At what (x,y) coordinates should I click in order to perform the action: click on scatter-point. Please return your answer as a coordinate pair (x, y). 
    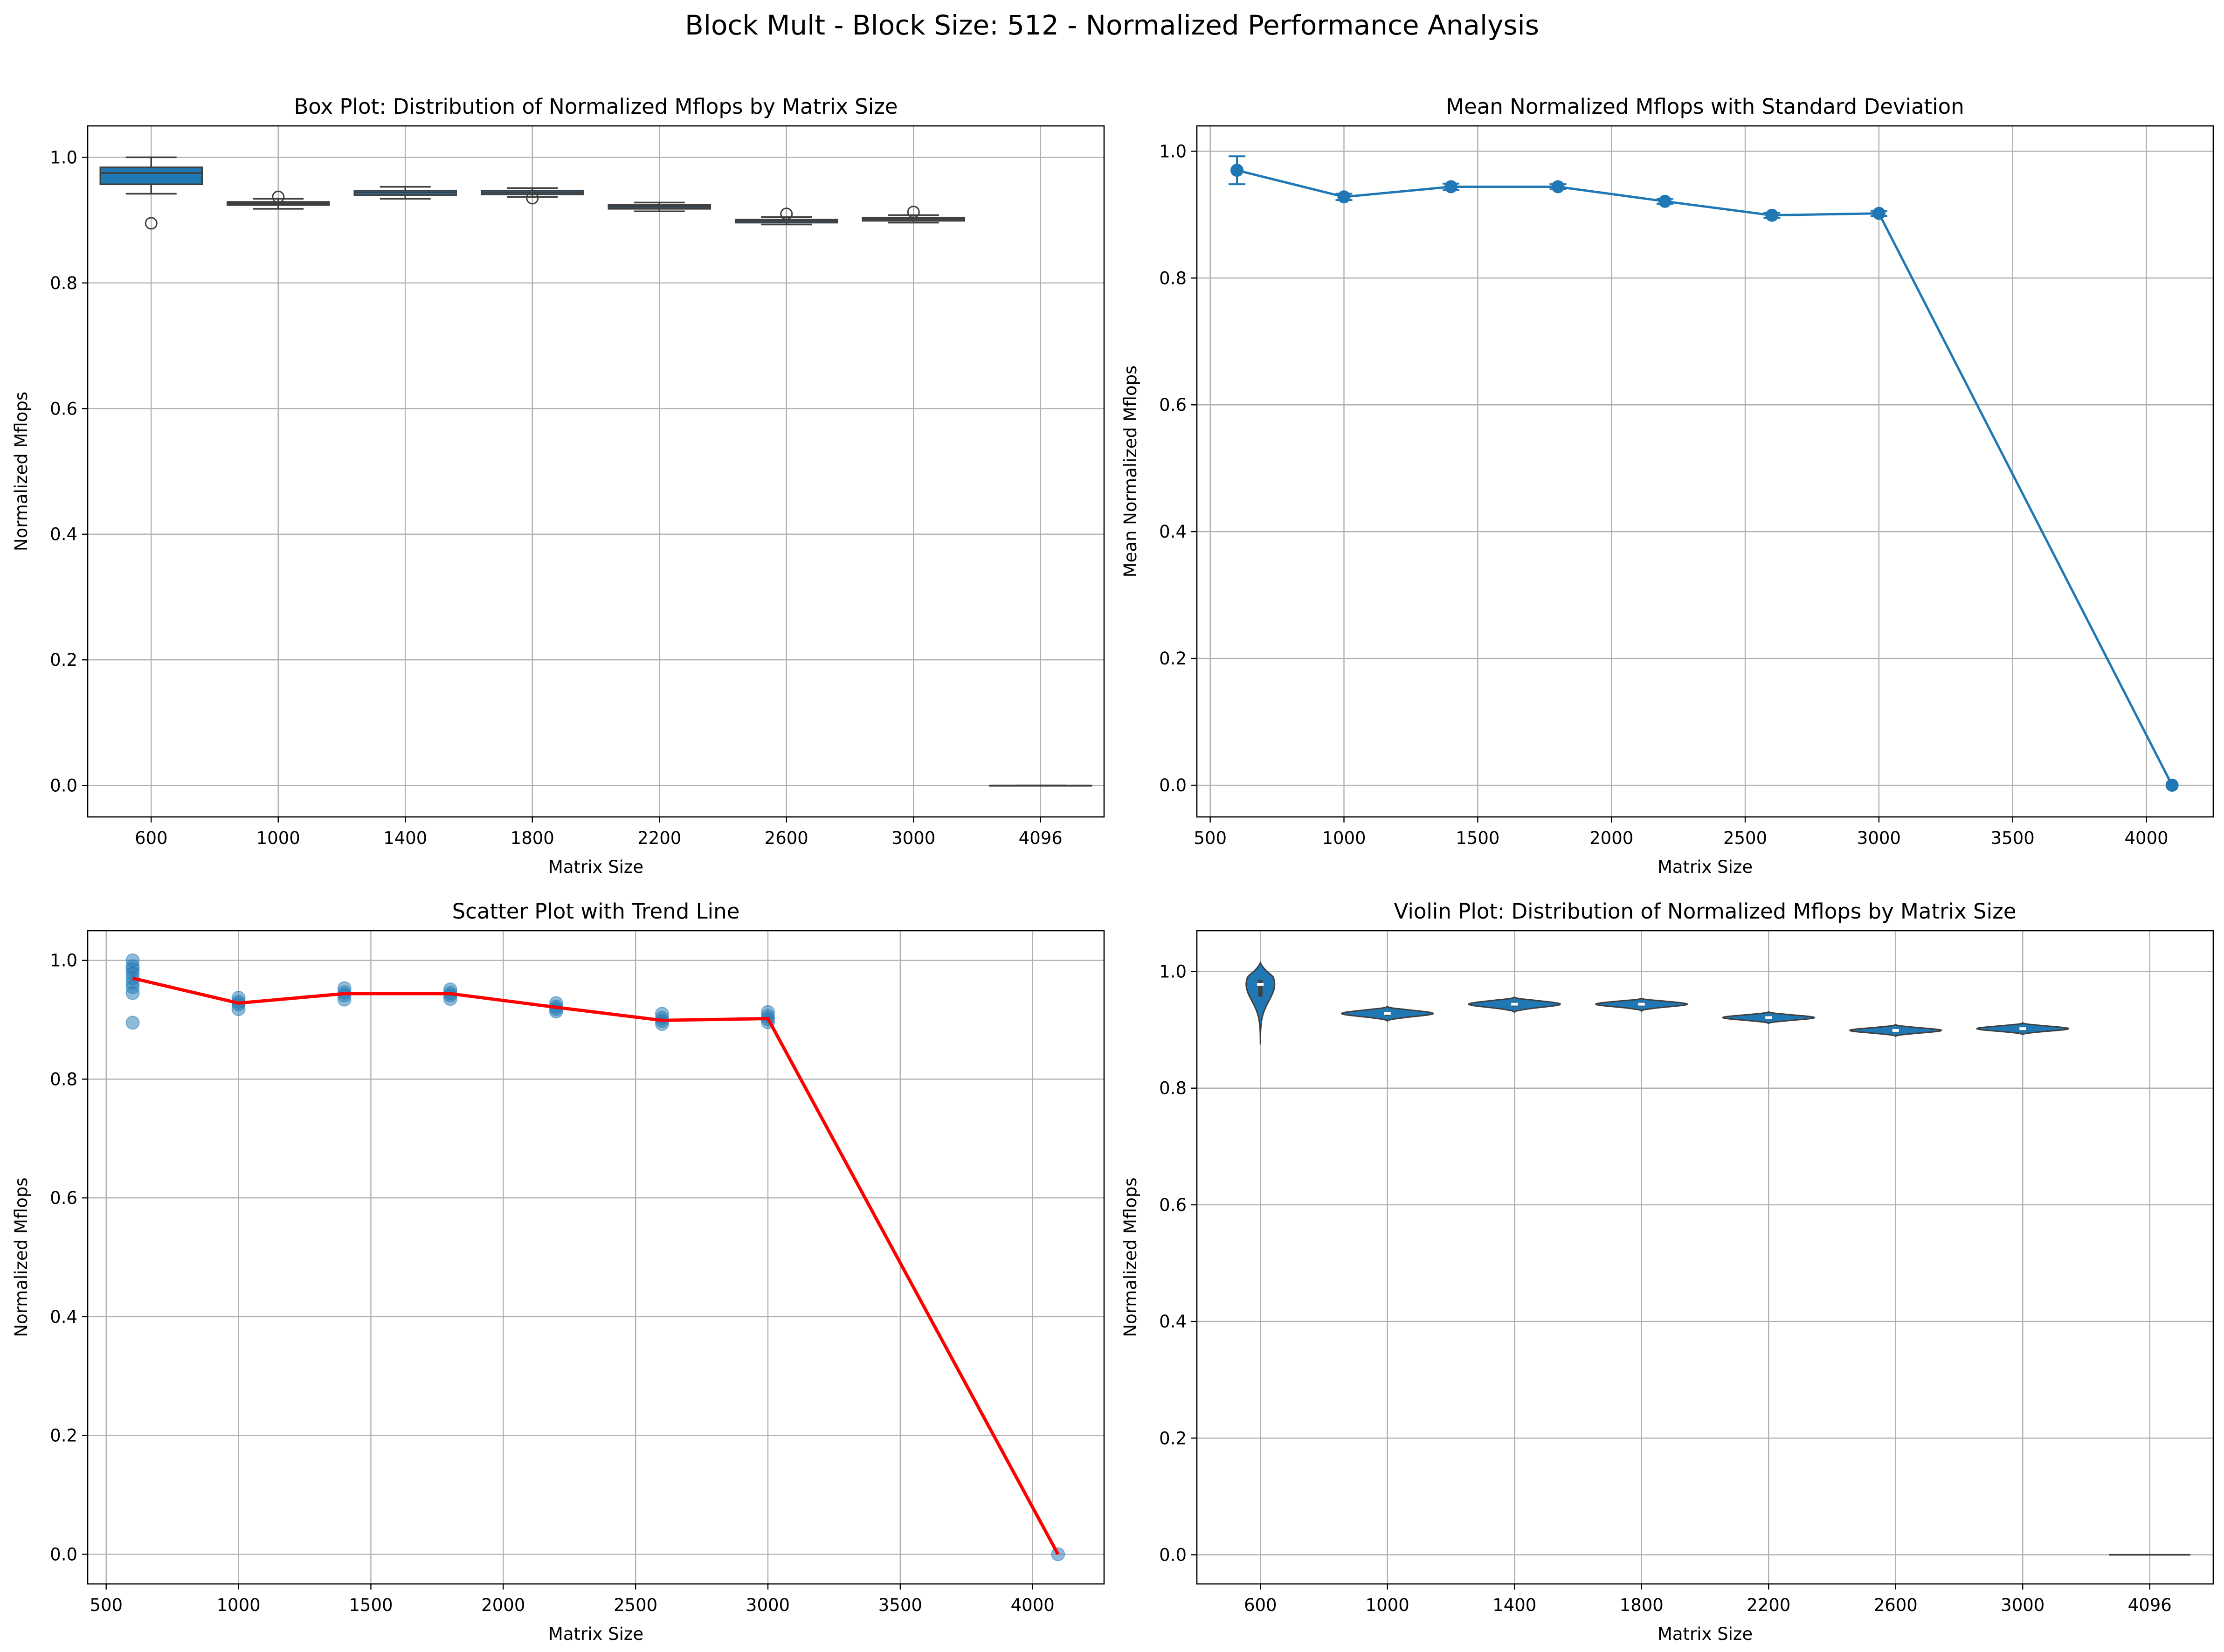
    Looking at the image, I should click on (132, 993).